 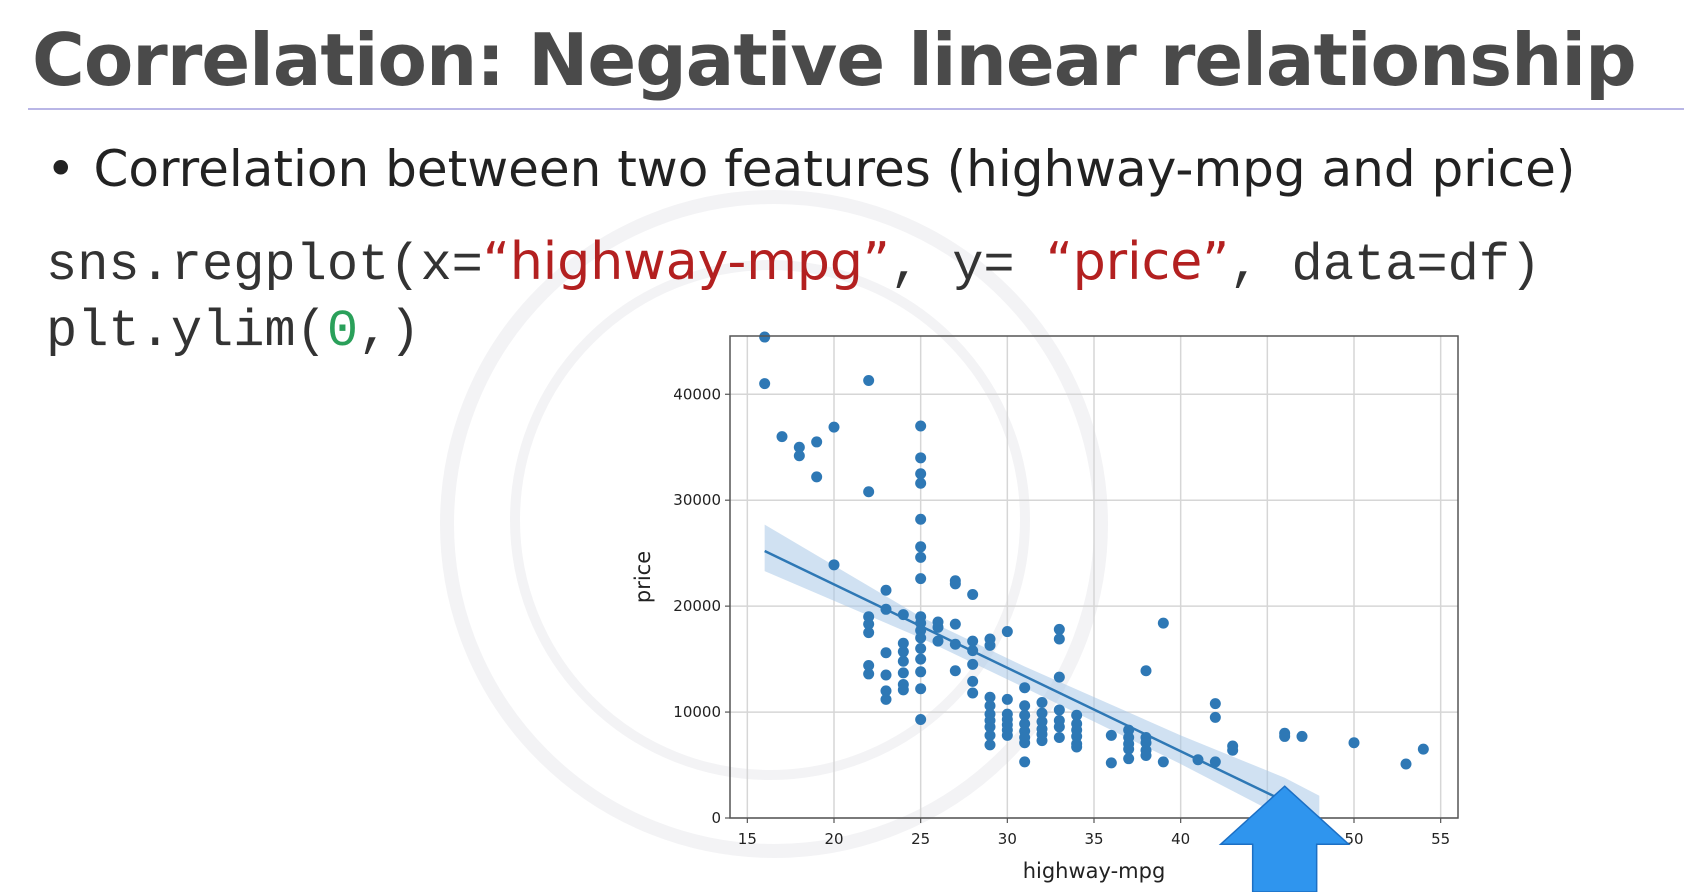 What do you see at coordinates (920, 839) in the screenshot?
I see `x-tick-label: 25` at bounding box center [920, 839].